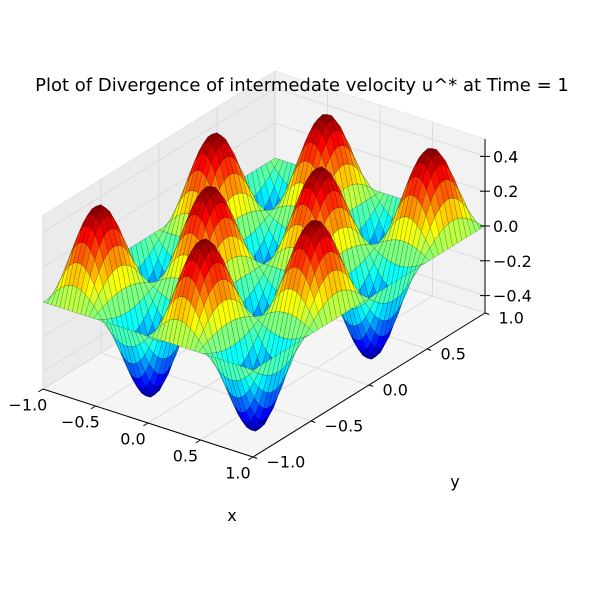 This screenshot has width=600, height=598. I want to click on y-tick-label: 1.0, so click(511, 317).